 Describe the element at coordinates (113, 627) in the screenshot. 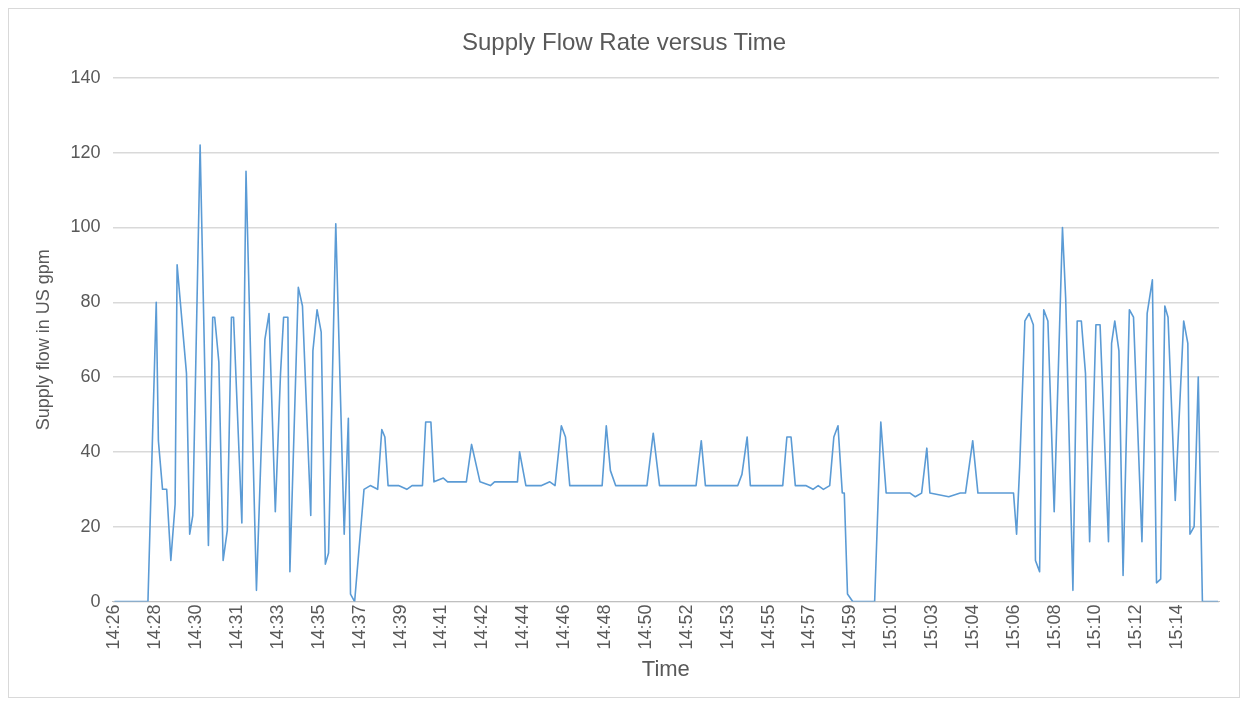

I see `x-tick-label: 14:26` at that location.